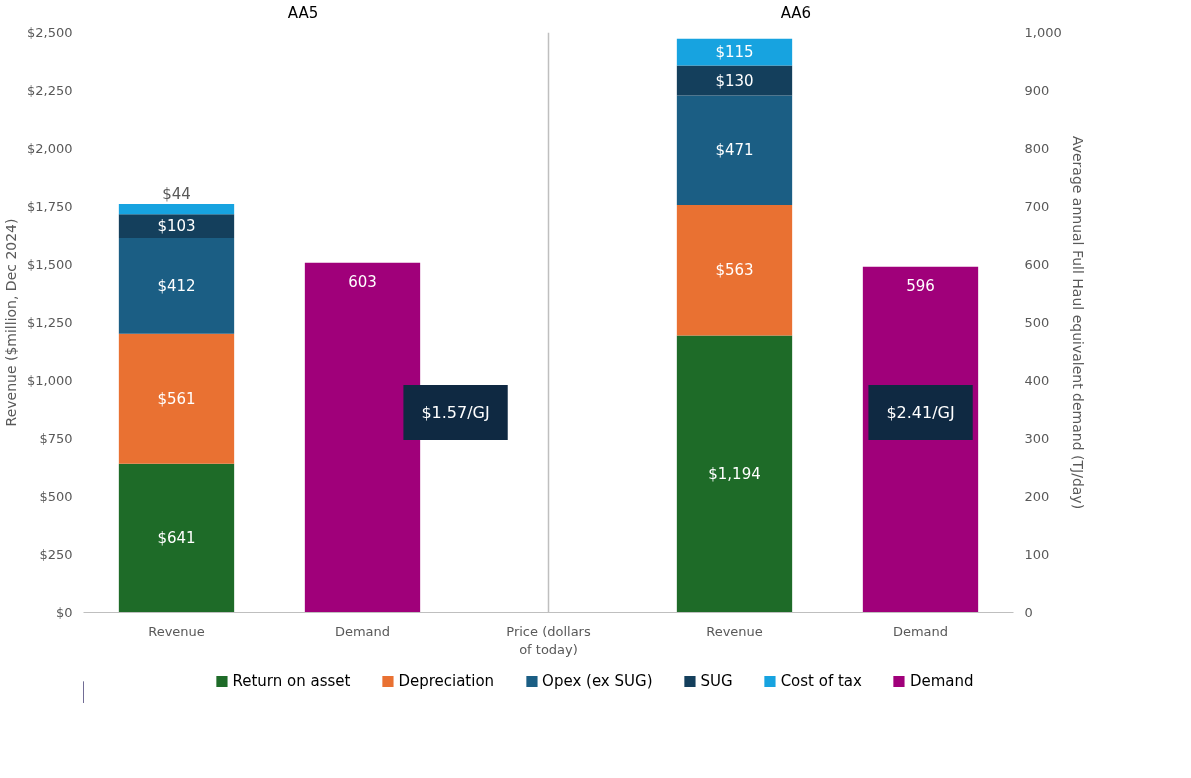 This screenshot has width=1191, height=778. Describe the element at coordinates (716, 681) in the screenshot. I see `legend-label: SUG` at that location.